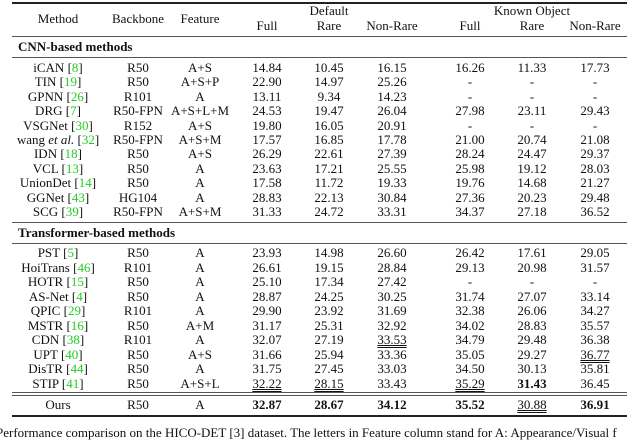 The height and width of the screenshot is (441, 640). What do you see at coordinates (470, 267) in the screenshot?
I see `value-cell: 29.13` at bounding box center [470, 267].